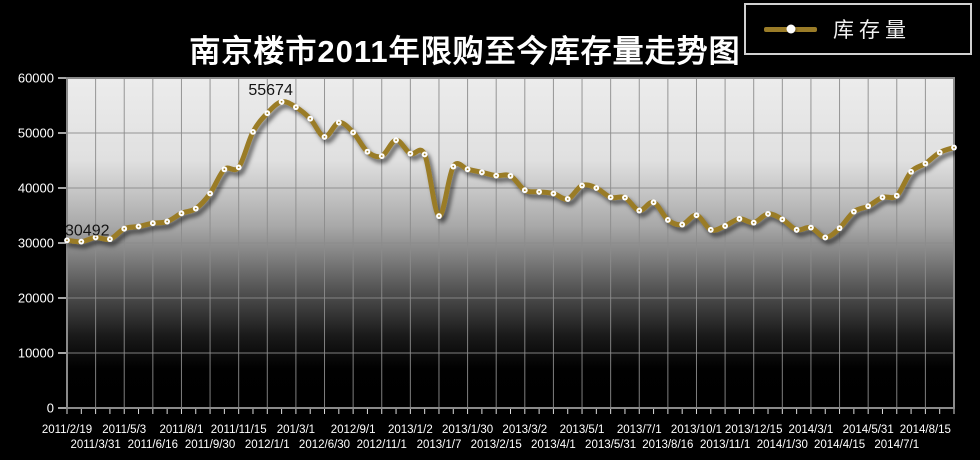 This screenshot has width=980, height=460. What do you see at coordinates (382, 445) in the screenshot?
I see `x-axis-label: 2012/11/1` at bounding box center [382, 445].